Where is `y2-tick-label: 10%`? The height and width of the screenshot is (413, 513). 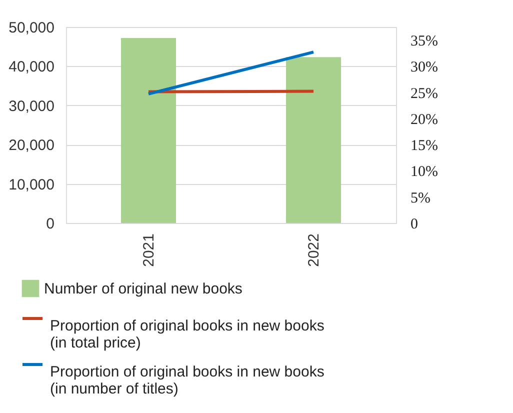 y2-tick-label: 10% is located at coordinates (424, 172).